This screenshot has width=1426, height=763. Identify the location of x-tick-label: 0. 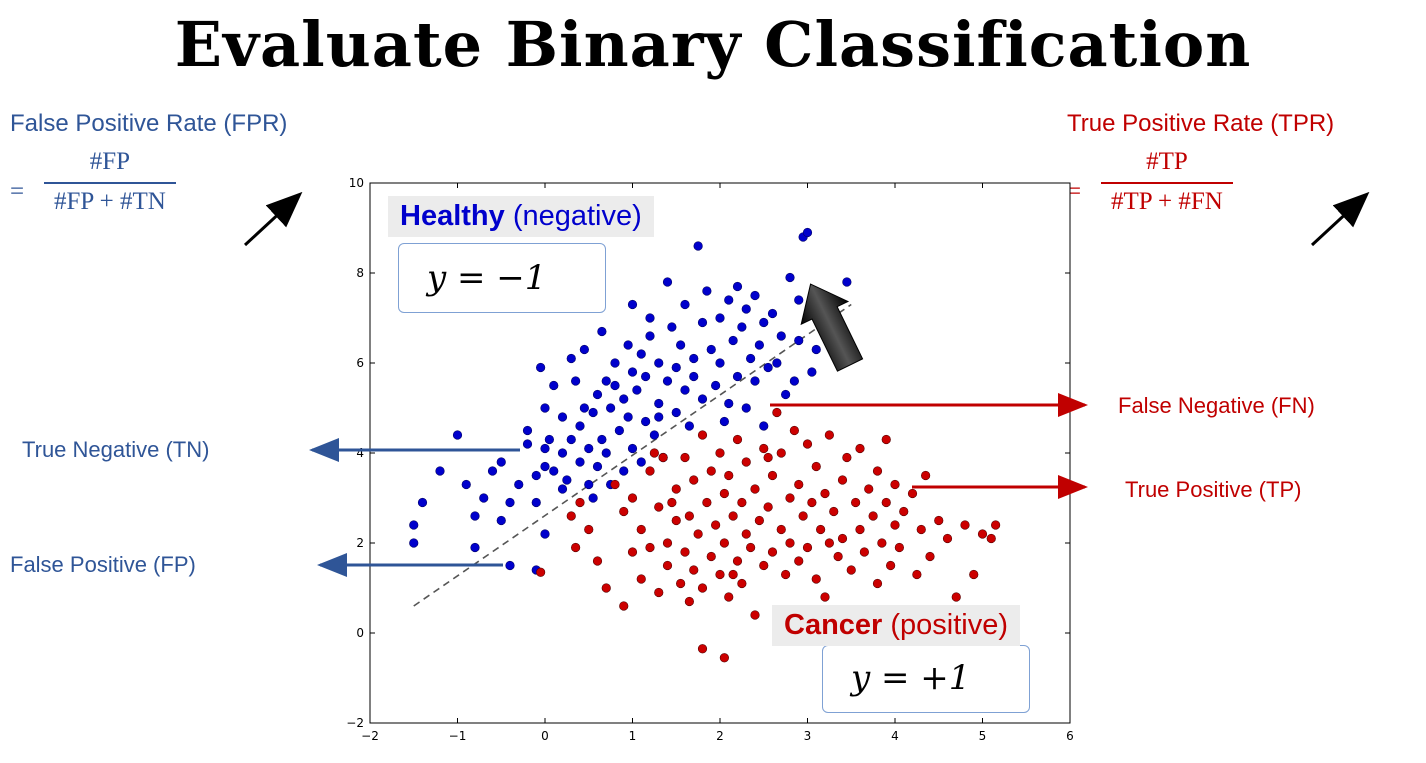
(545, 736).